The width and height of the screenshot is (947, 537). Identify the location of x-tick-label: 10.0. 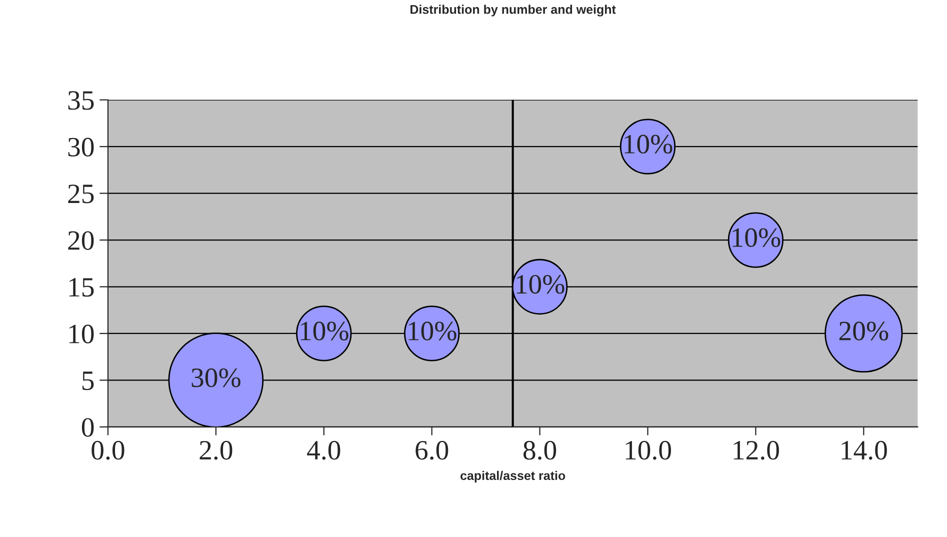
(648, 450).